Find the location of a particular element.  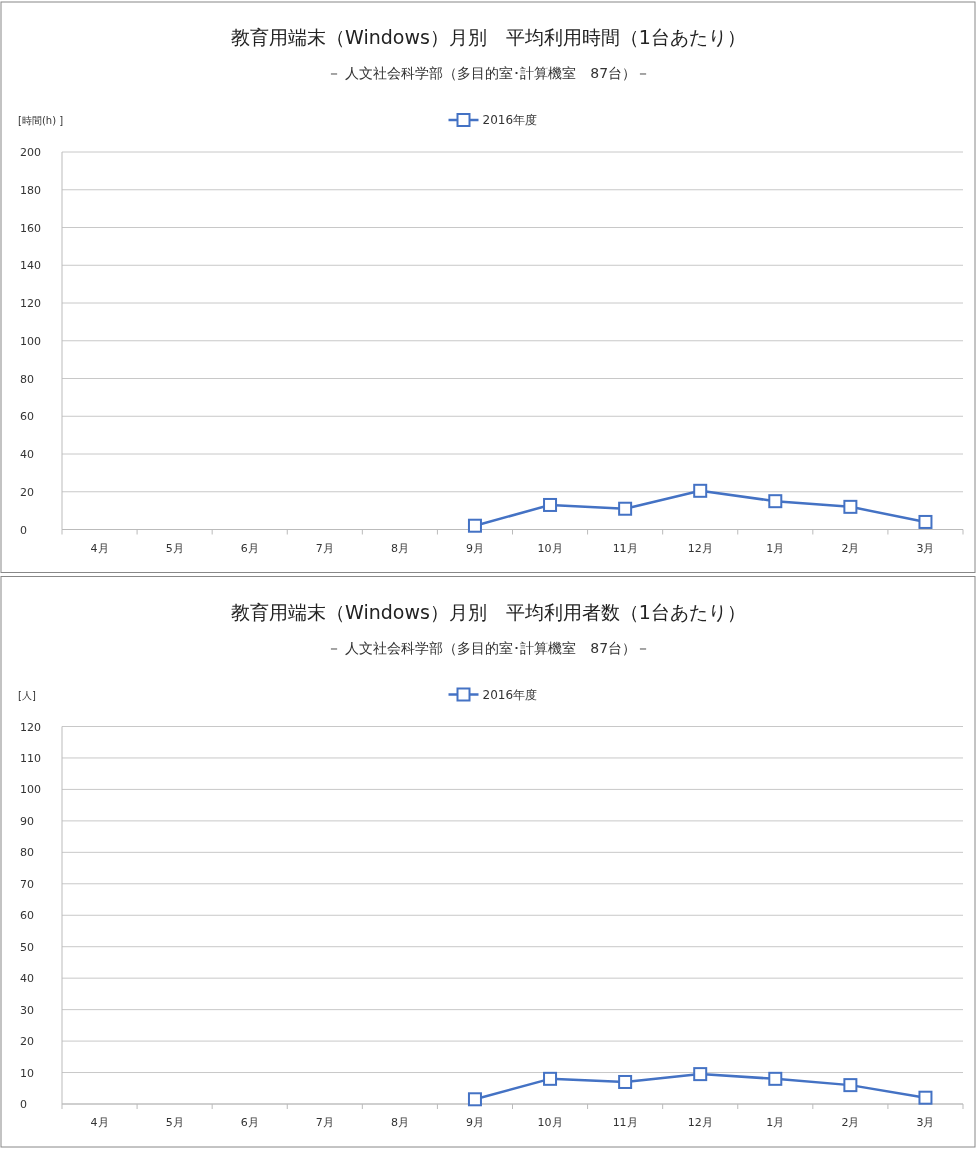

y-axis-title: [人] is located at coordinates (27, 695).